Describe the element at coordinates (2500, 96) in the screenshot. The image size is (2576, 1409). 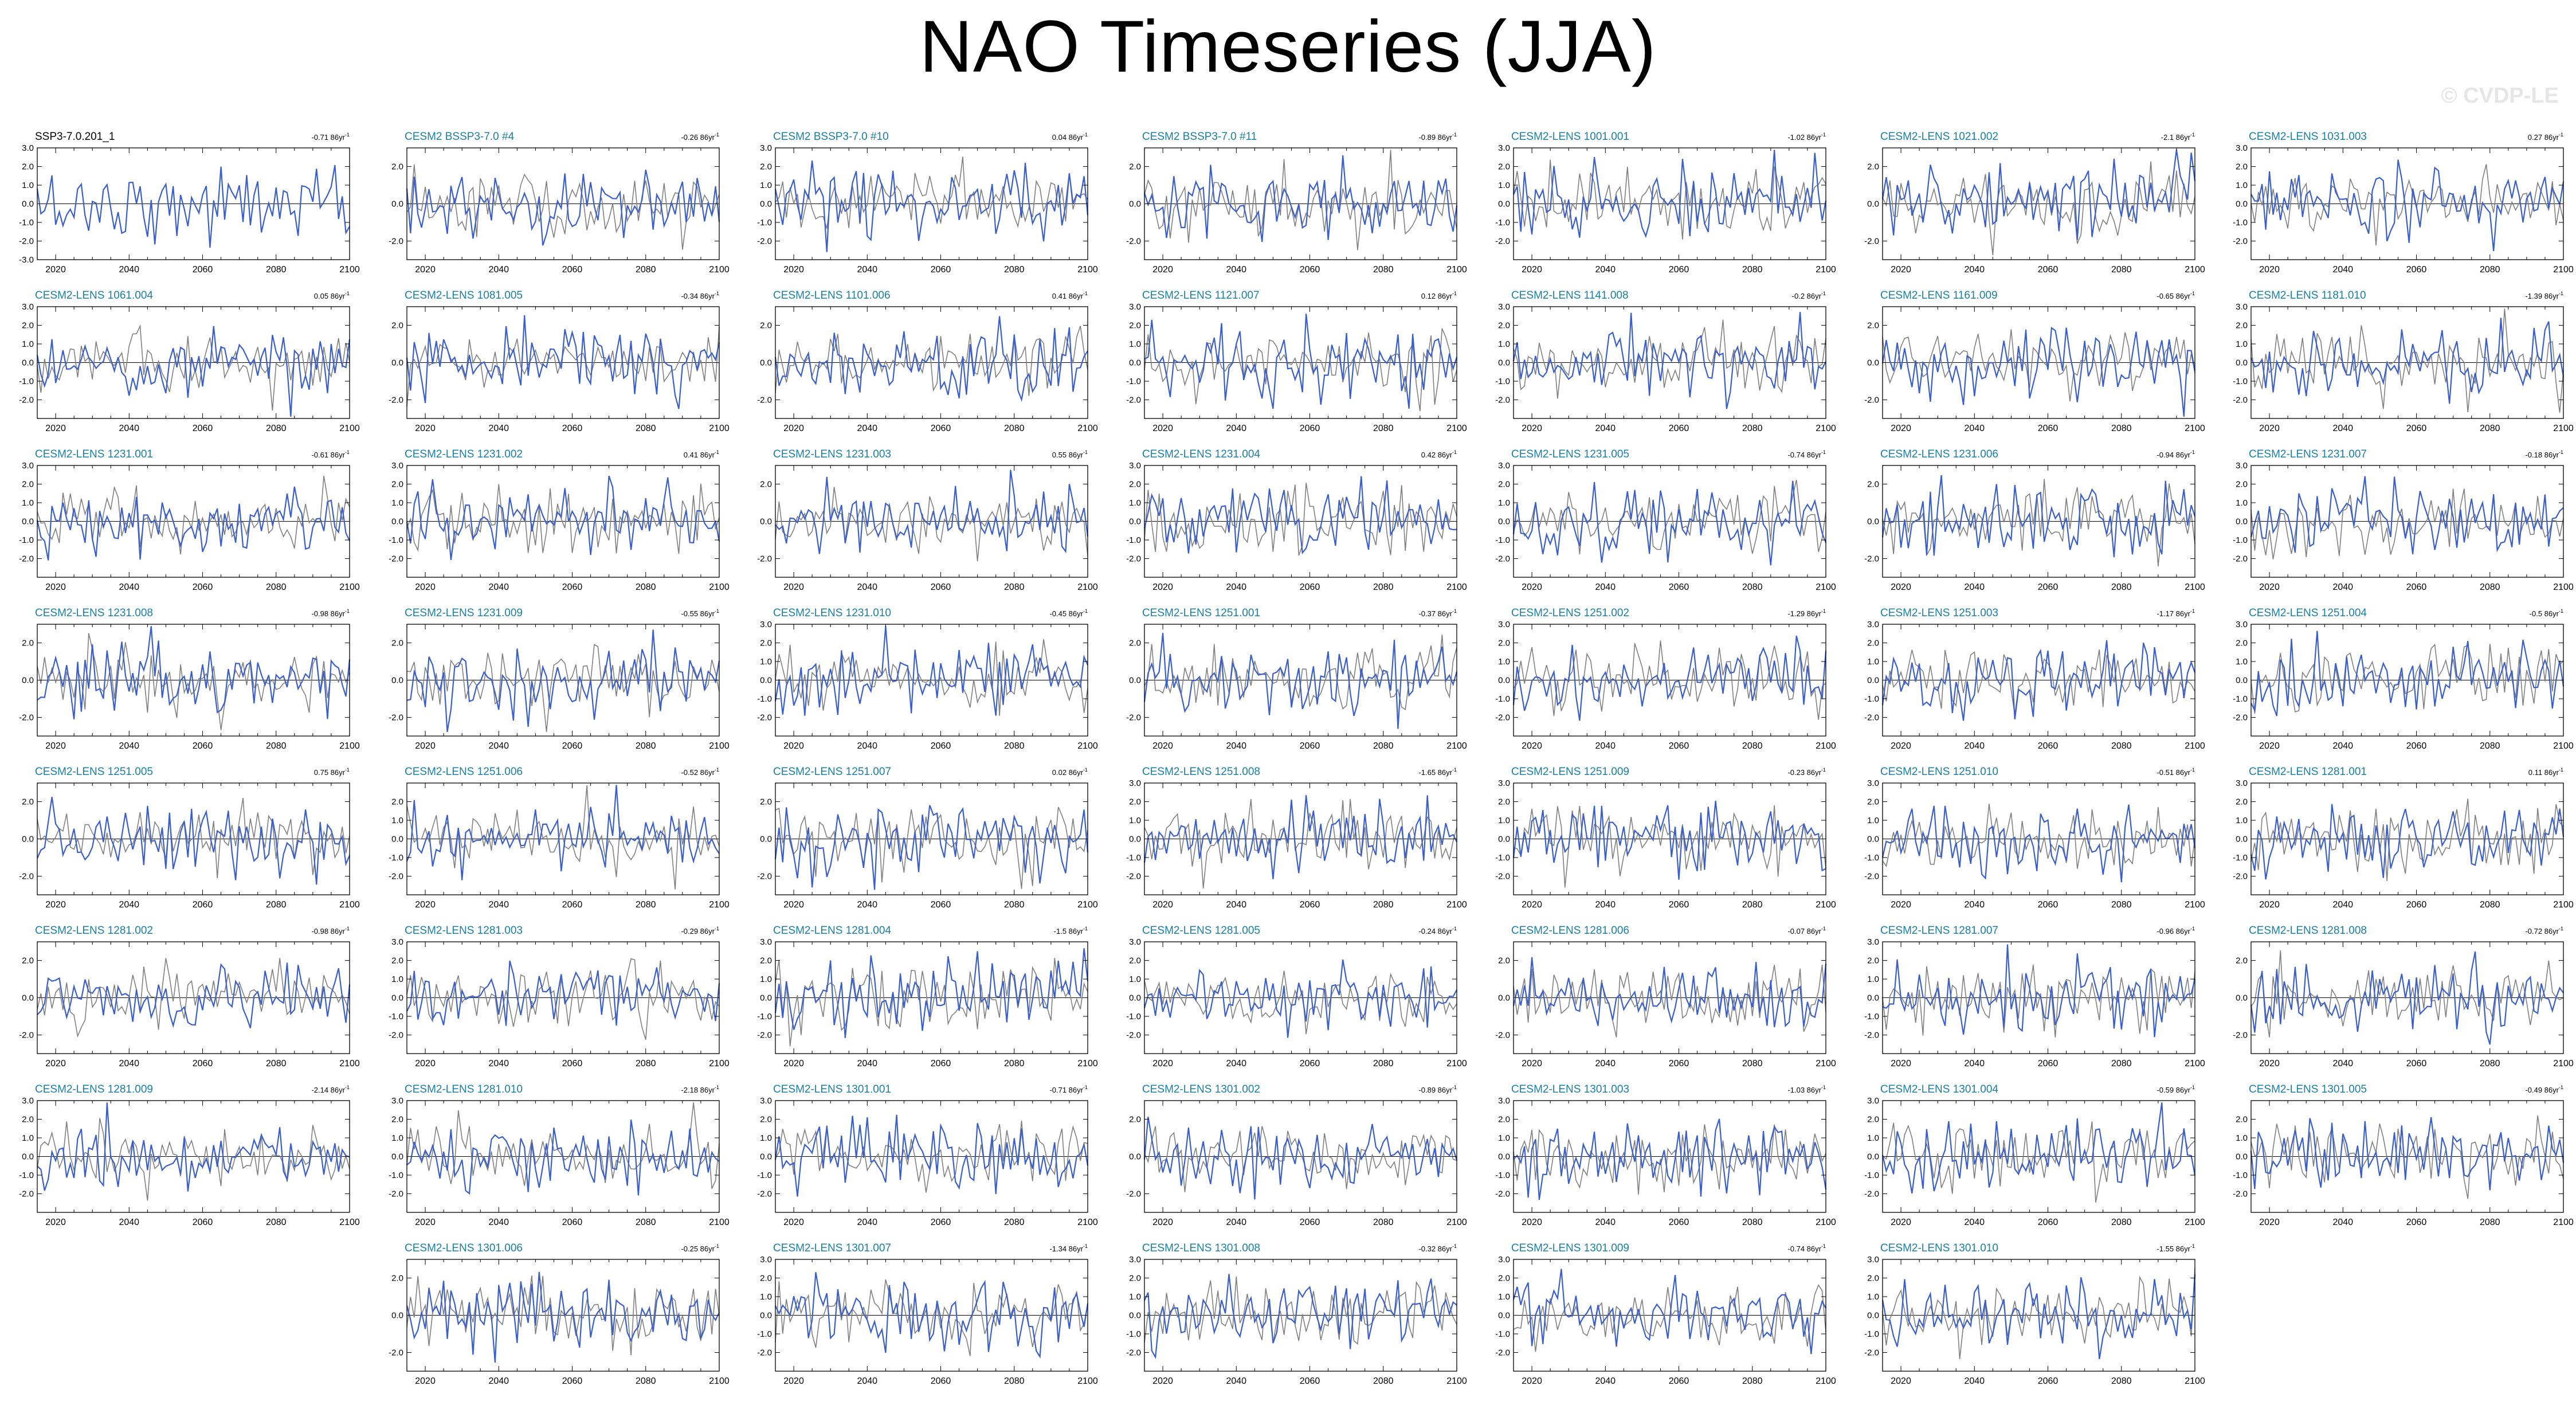
I see `watermark: © CVDP-LE` at that location.